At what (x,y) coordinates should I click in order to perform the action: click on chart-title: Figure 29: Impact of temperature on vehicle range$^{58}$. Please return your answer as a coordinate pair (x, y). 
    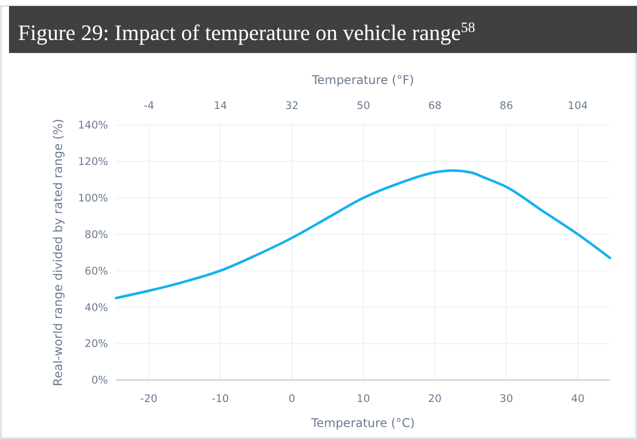
    Looking at the image, I should click on (247, 32).